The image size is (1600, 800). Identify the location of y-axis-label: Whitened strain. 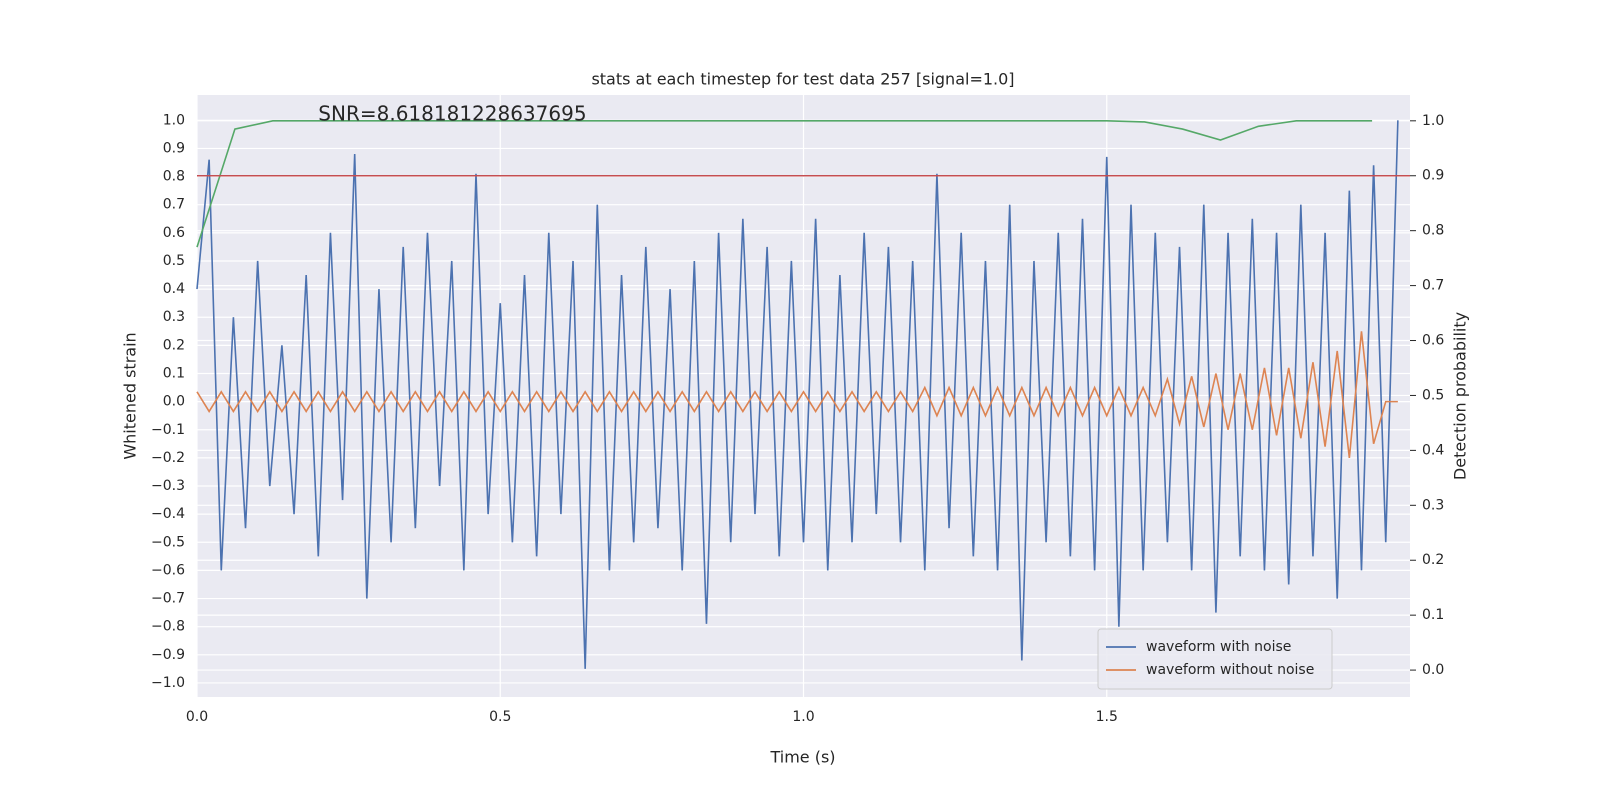
(130, 395).